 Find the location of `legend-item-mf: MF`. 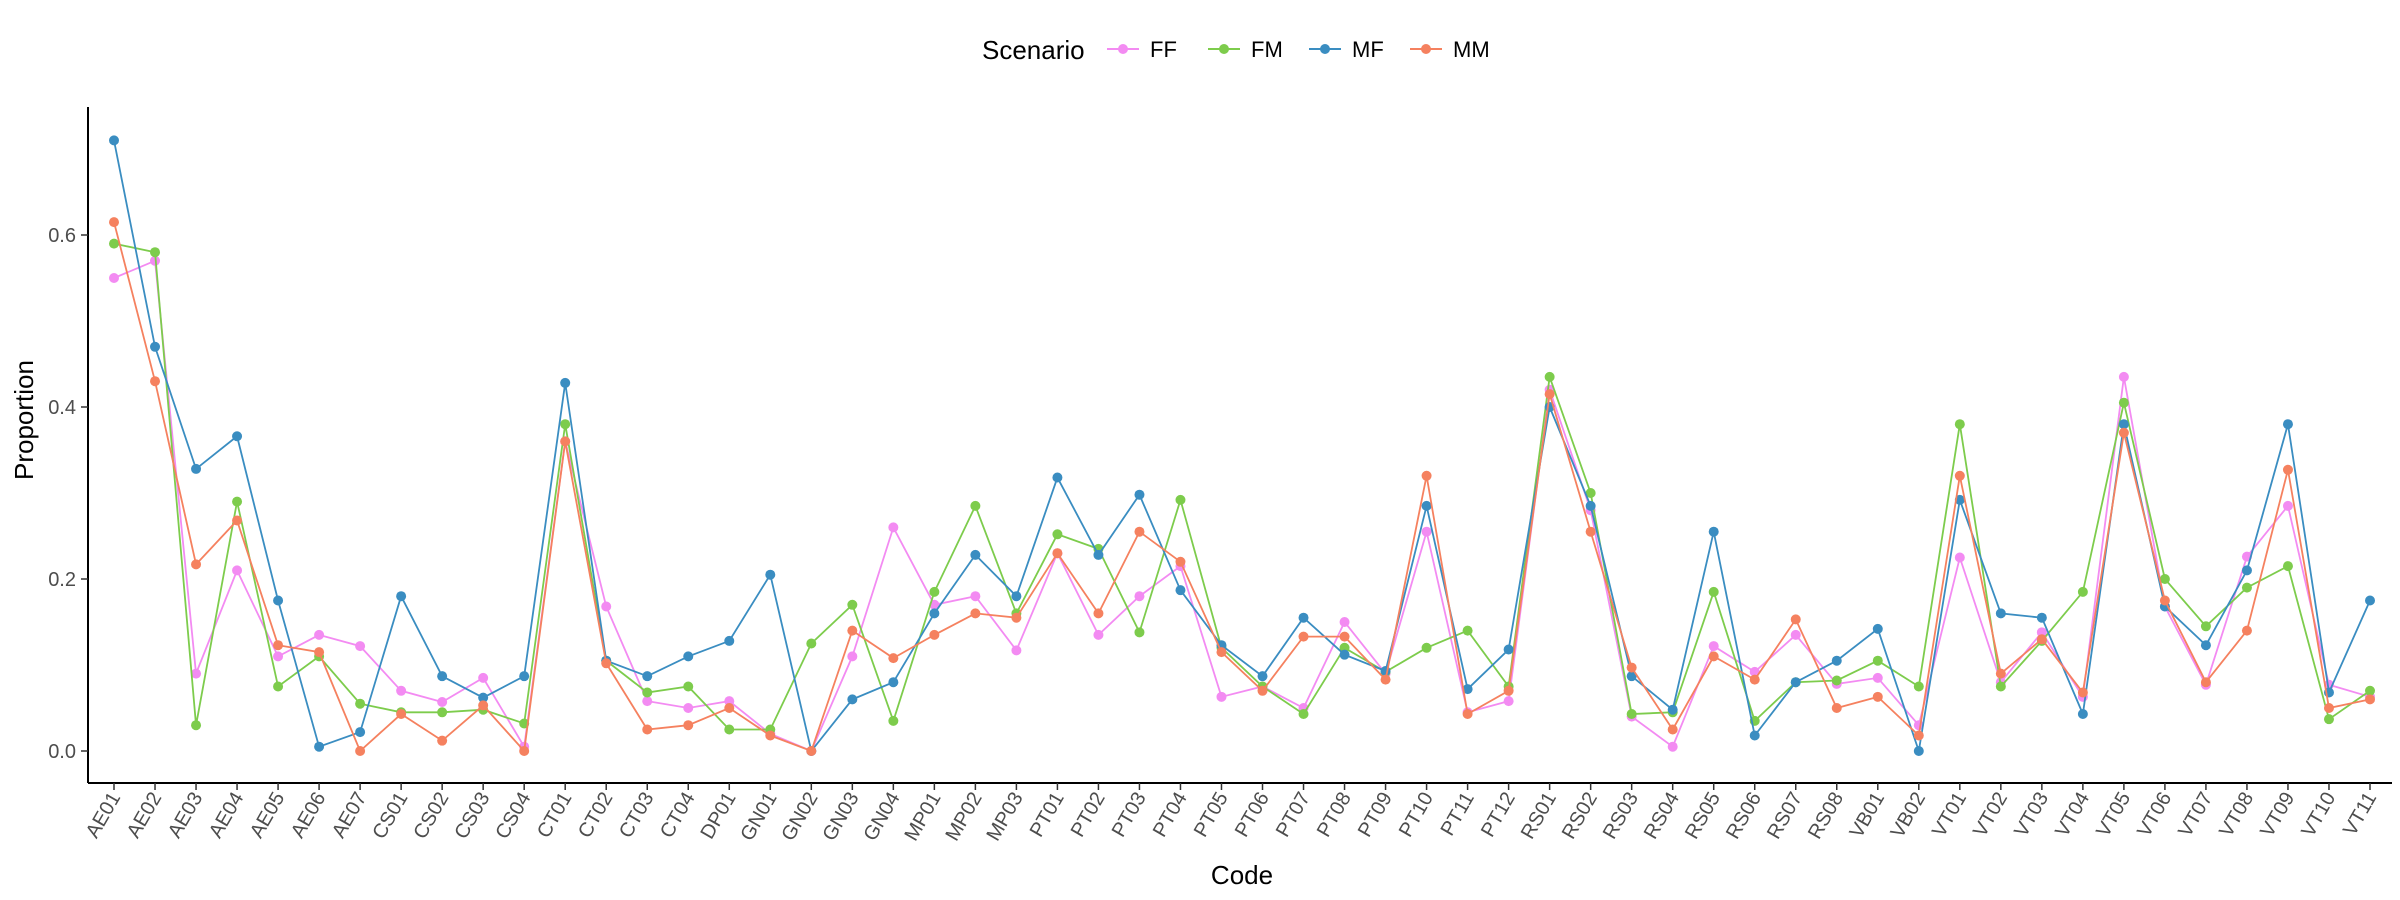

legend-item-mf: MF is located at coordinates (1346, 49).